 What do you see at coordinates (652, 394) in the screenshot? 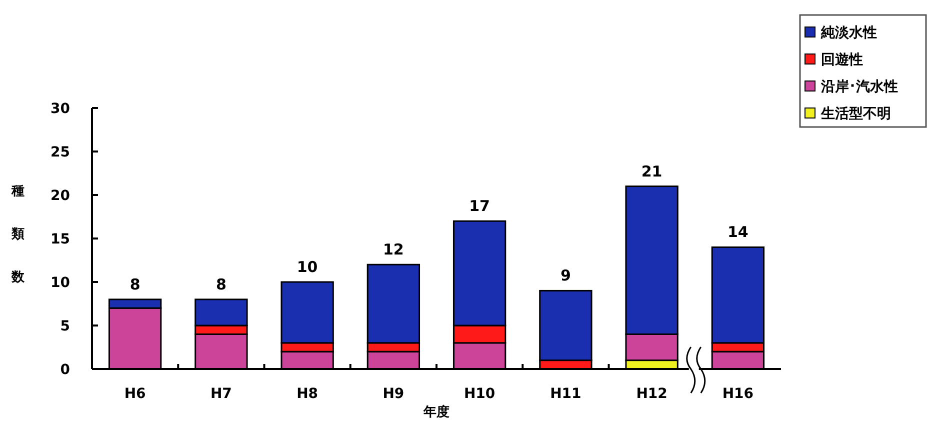
I see `x-tick-label: H12` at bounding box center [652, 394].